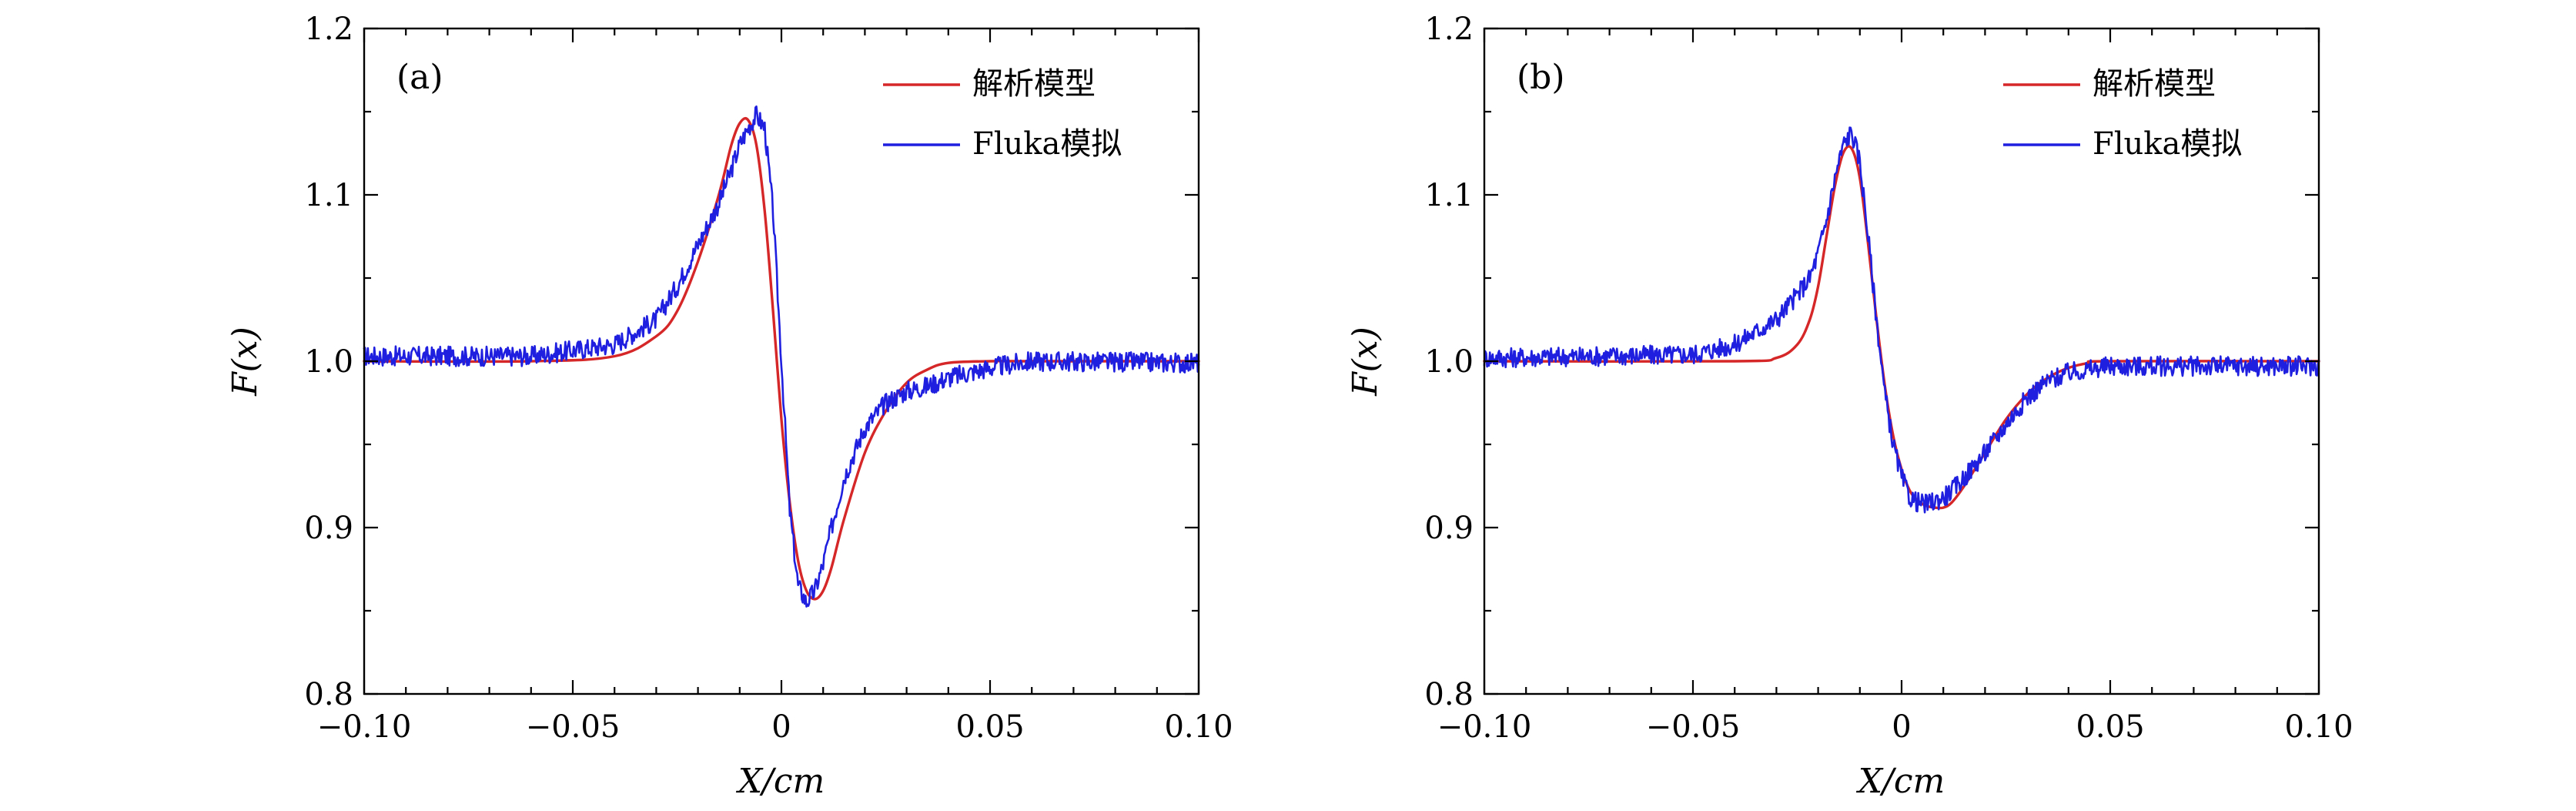 This screenshot has width=2576, height=811. Describe the element at coordinates (1541, 77) in the screenshot. I see `panel-label: (b)` at that location.